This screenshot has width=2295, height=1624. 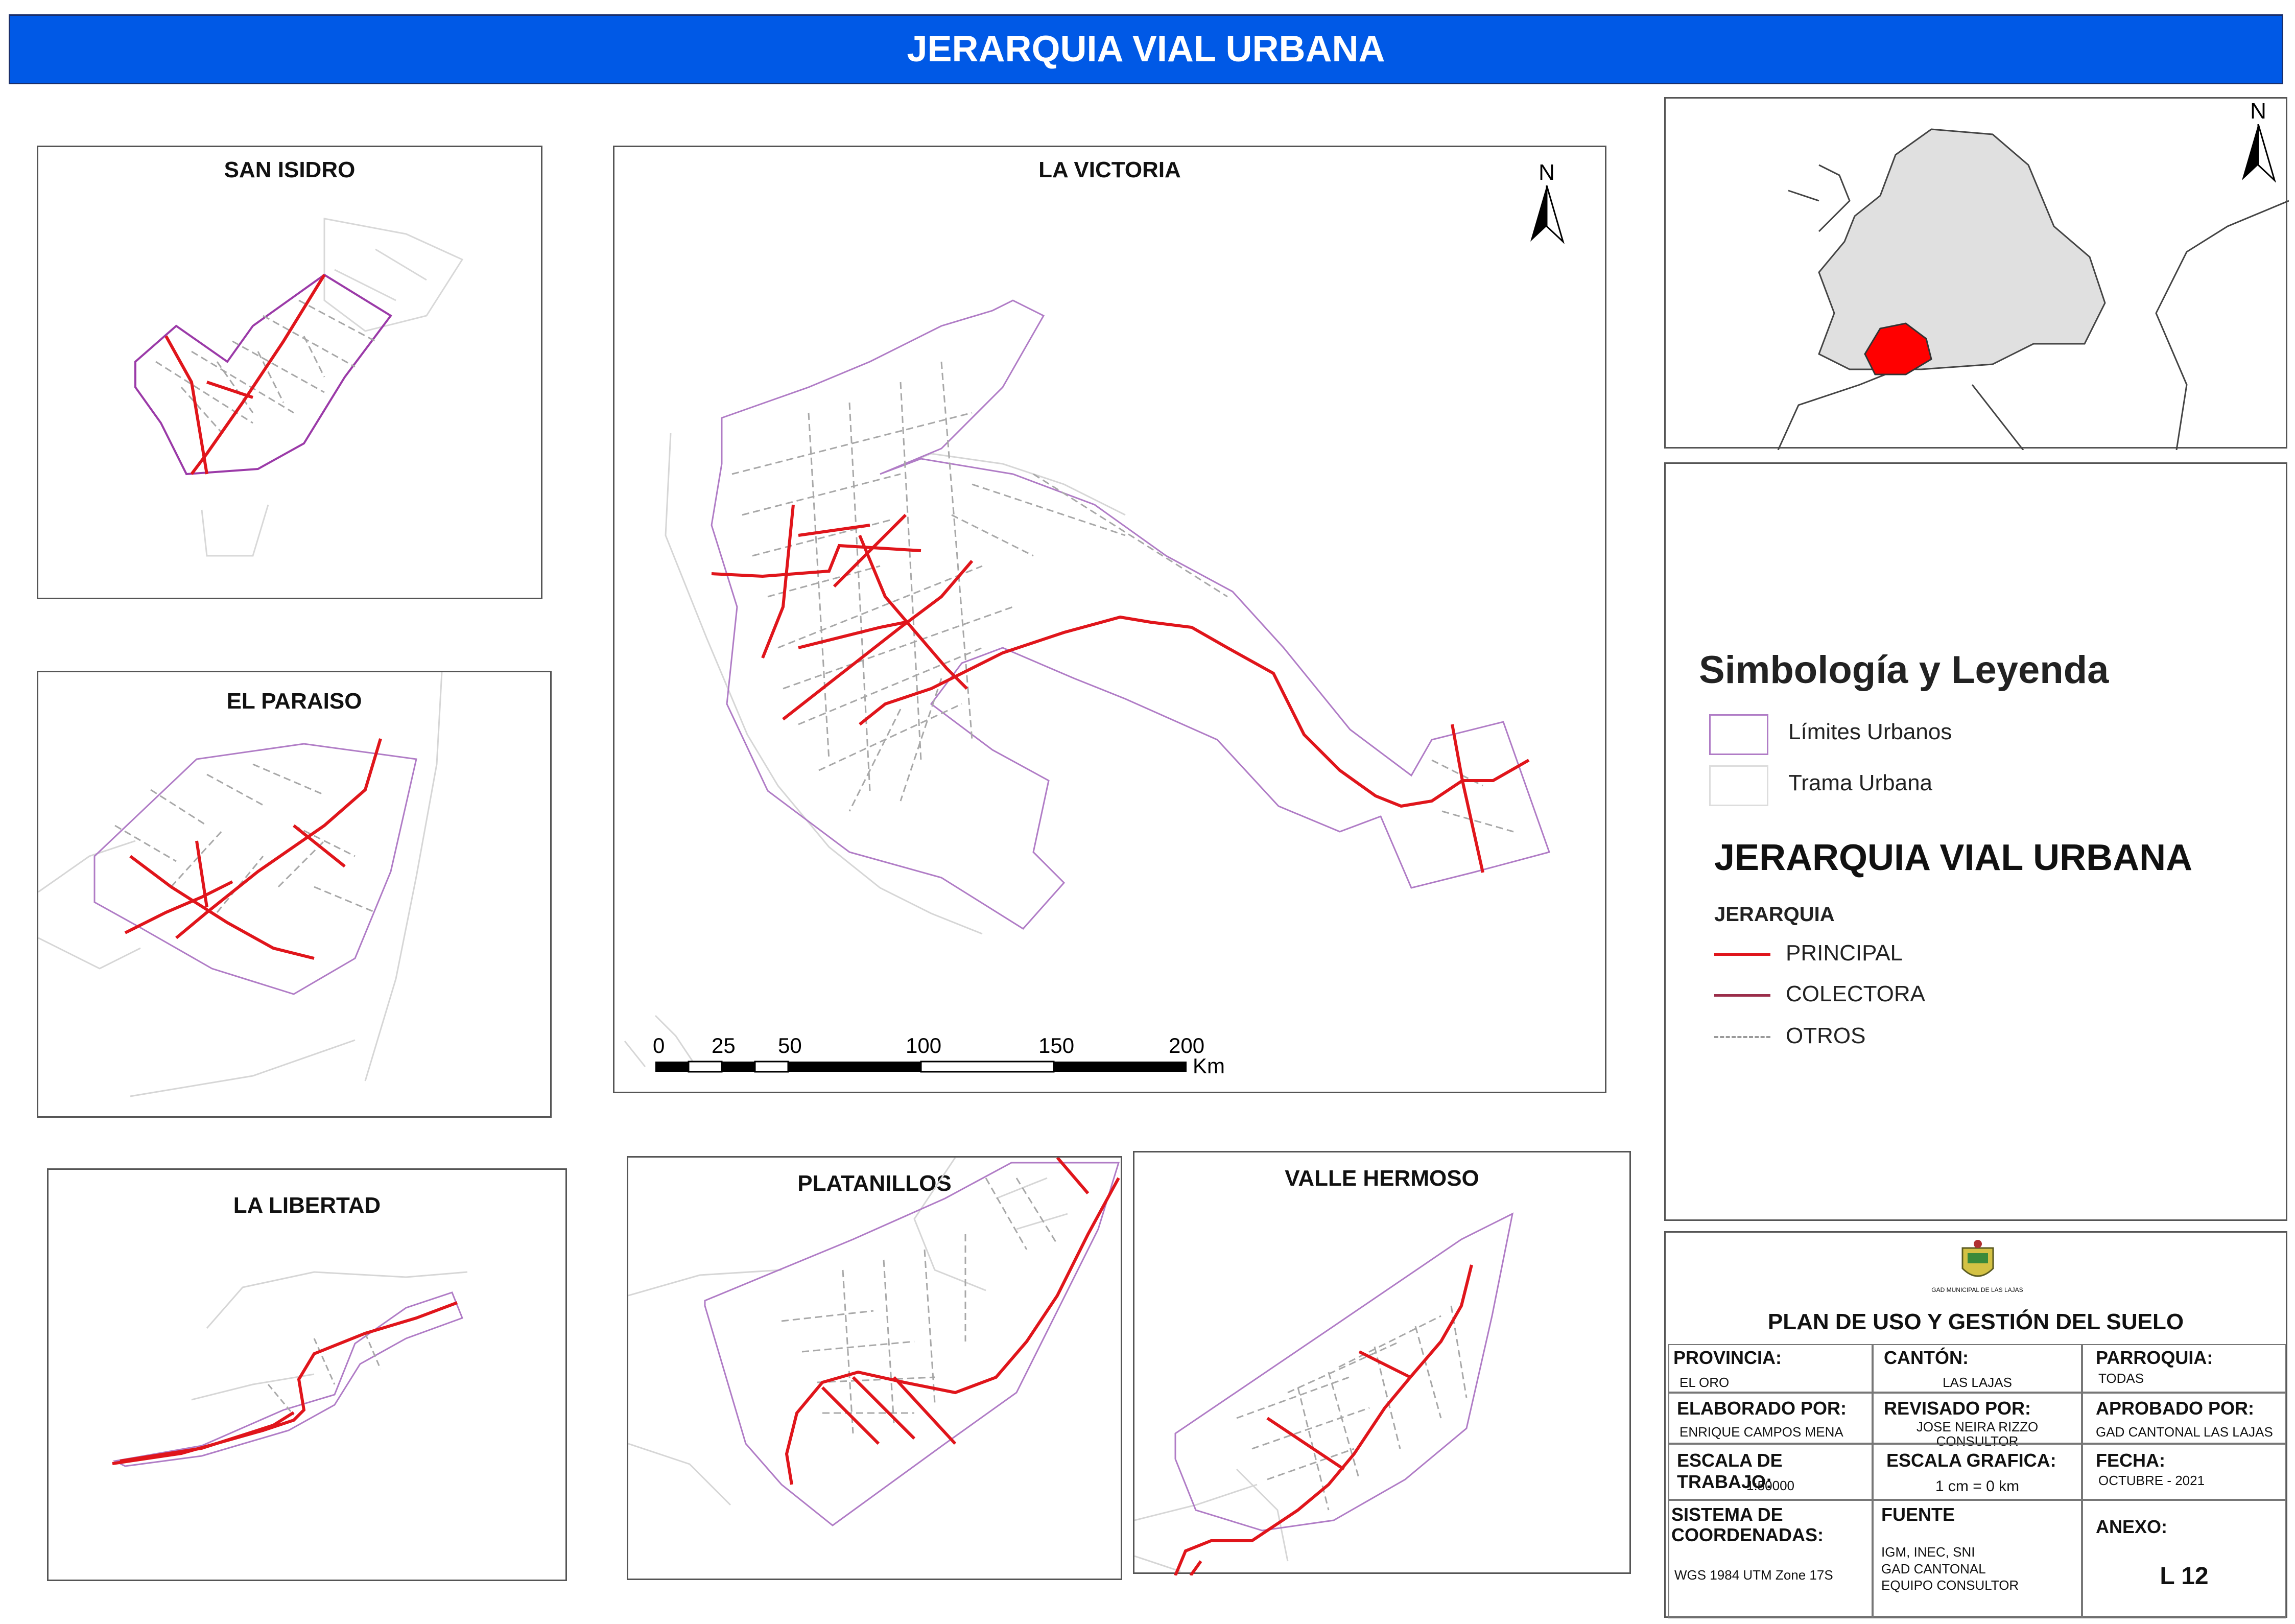 I want to click on panel-la-libertad: LA LIBERTAD, so click(x=307, y=1374).